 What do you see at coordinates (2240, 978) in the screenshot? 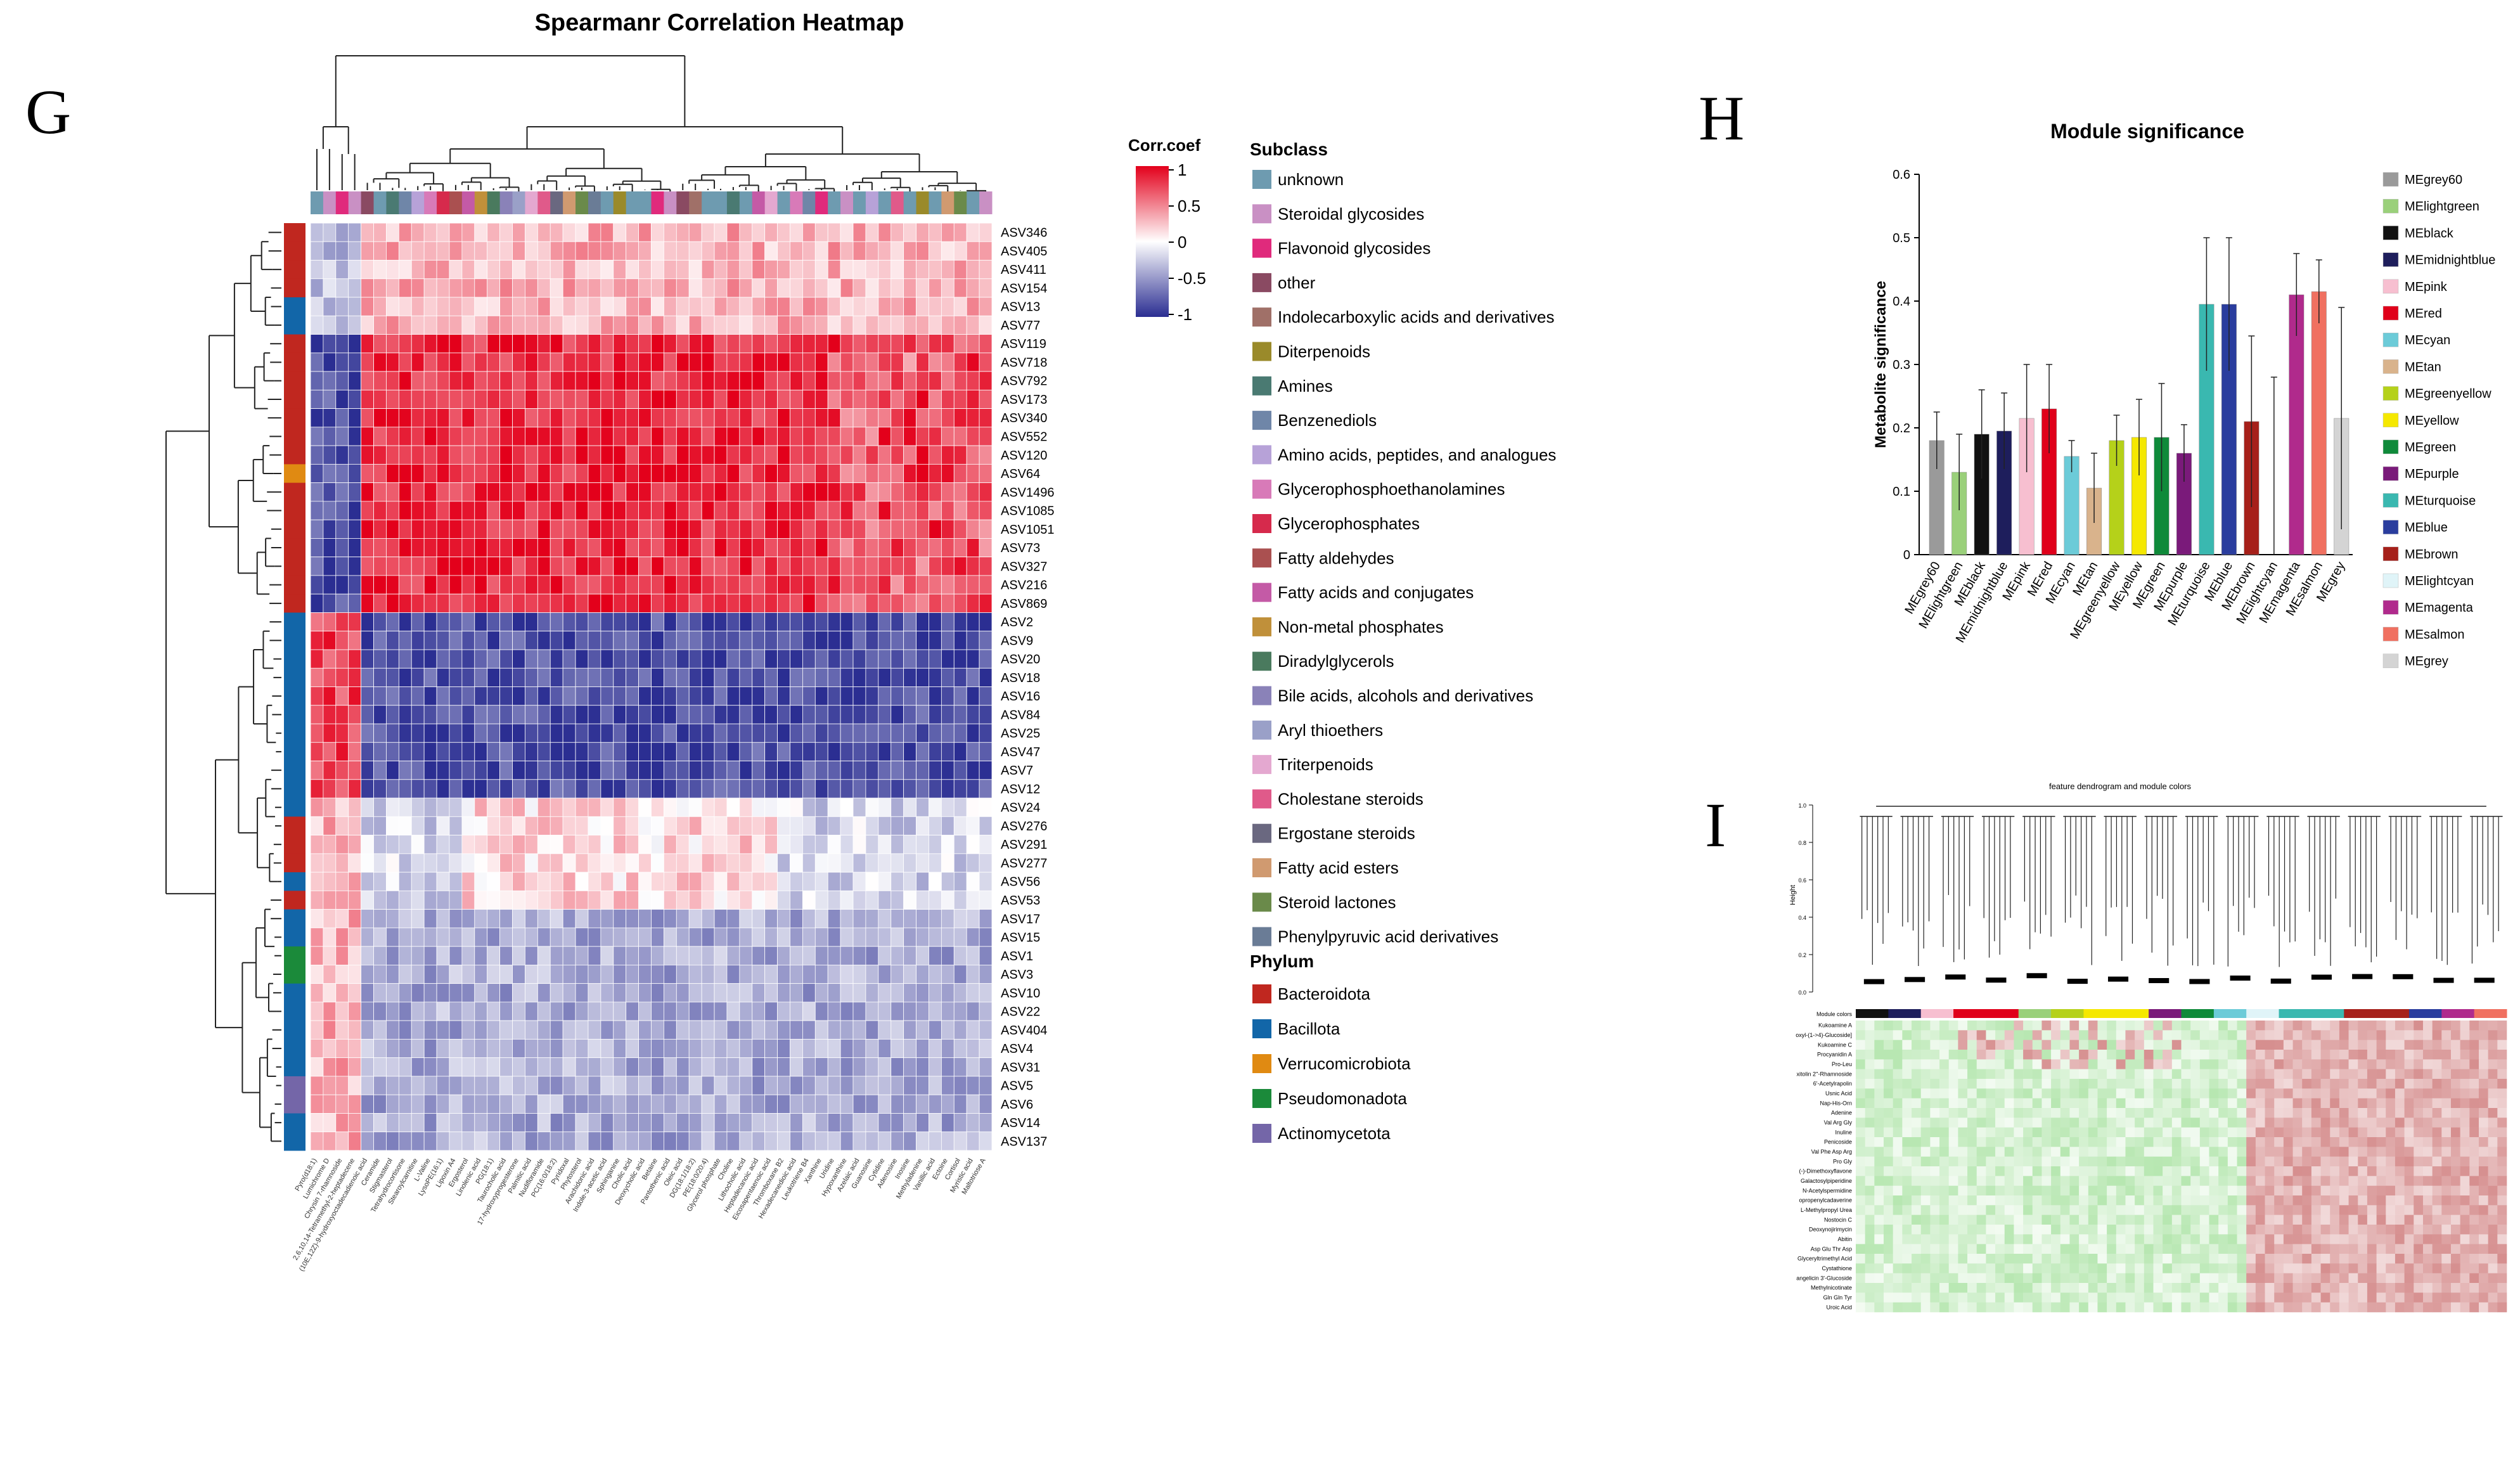
I see `dendro-leaf-cluster` at bounding box center [2240, 978].